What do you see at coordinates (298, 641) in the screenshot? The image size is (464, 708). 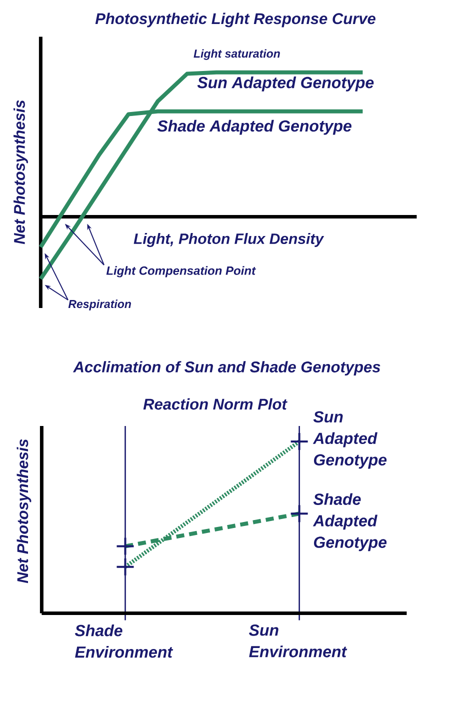 I see `x-tick-label: Sun Environment` at bounding box center [298, 641].